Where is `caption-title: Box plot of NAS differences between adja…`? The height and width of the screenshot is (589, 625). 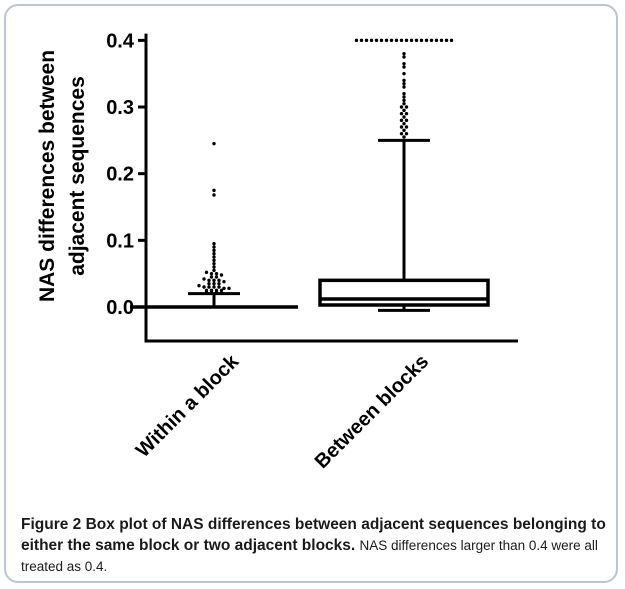
caption-title: Box plot of NAS differences between adja… is located at coordinates (313, 535).